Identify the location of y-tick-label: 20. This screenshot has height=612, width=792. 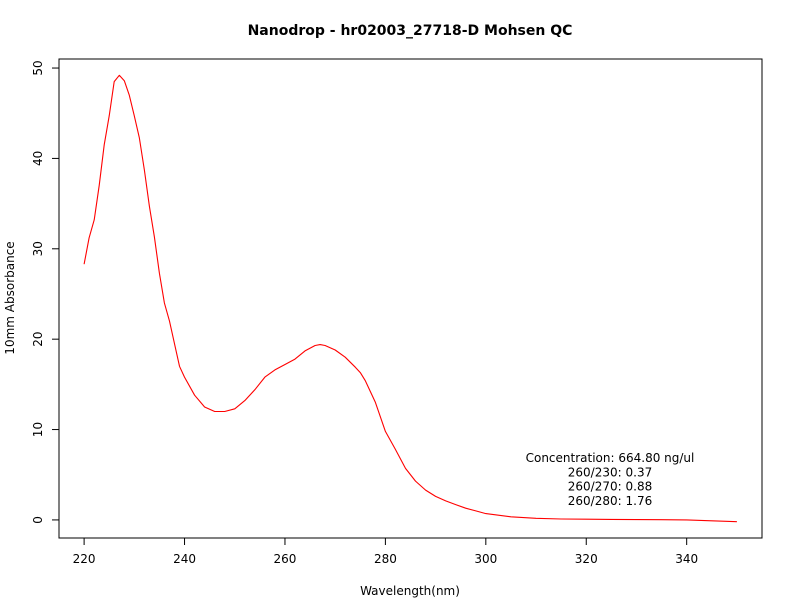
(38, 339).